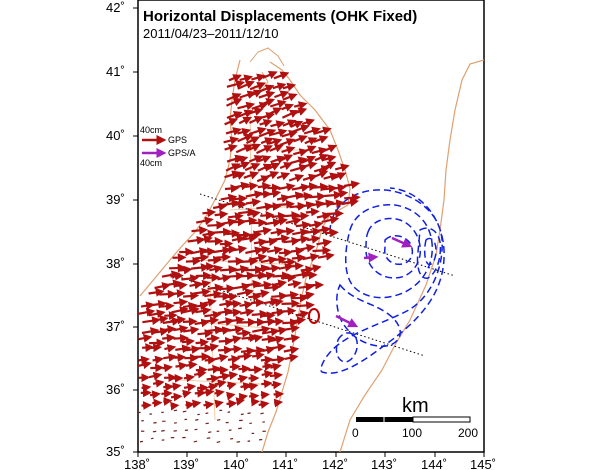 This screenshot has width=600, height=470. What do you see at coordinates (115, 326) in the screenshot?
I see `lat-label-37: 37˚` at bounding box center [115, 326].